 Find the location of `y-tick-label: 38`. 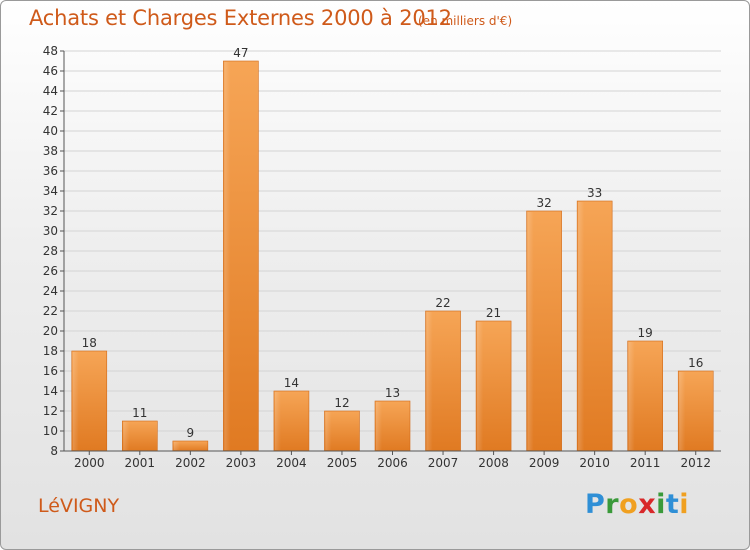

y-tick-label: 38 is located at coordinates (50, 151).